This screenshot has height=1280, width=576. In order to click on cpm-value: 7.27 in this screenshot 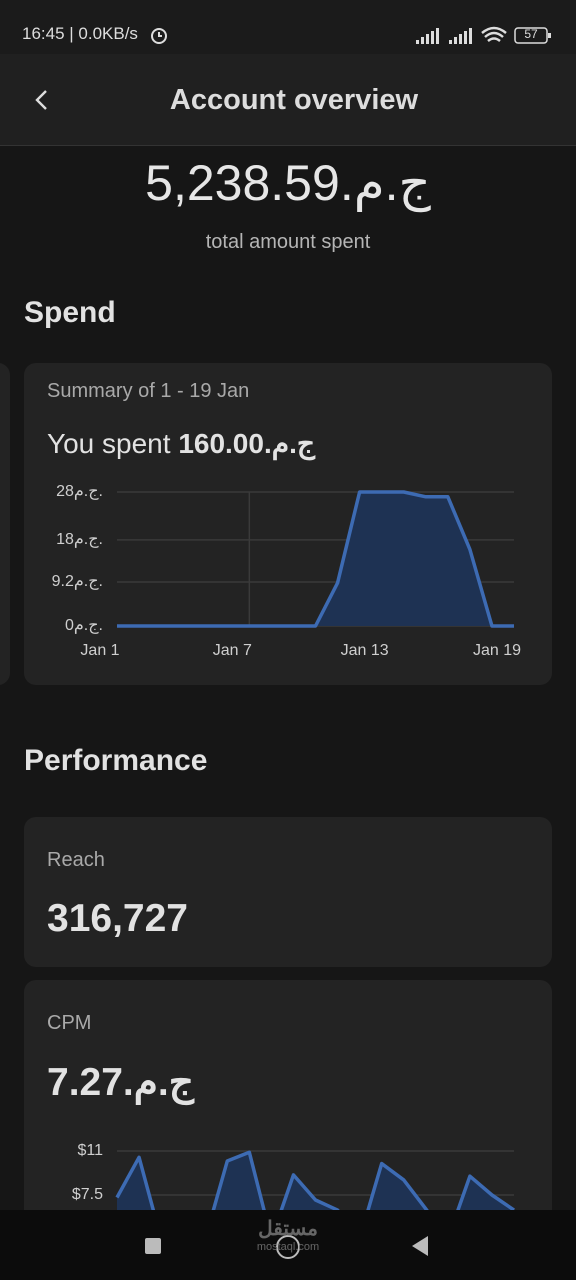, I will do `click(85, 1082)`.